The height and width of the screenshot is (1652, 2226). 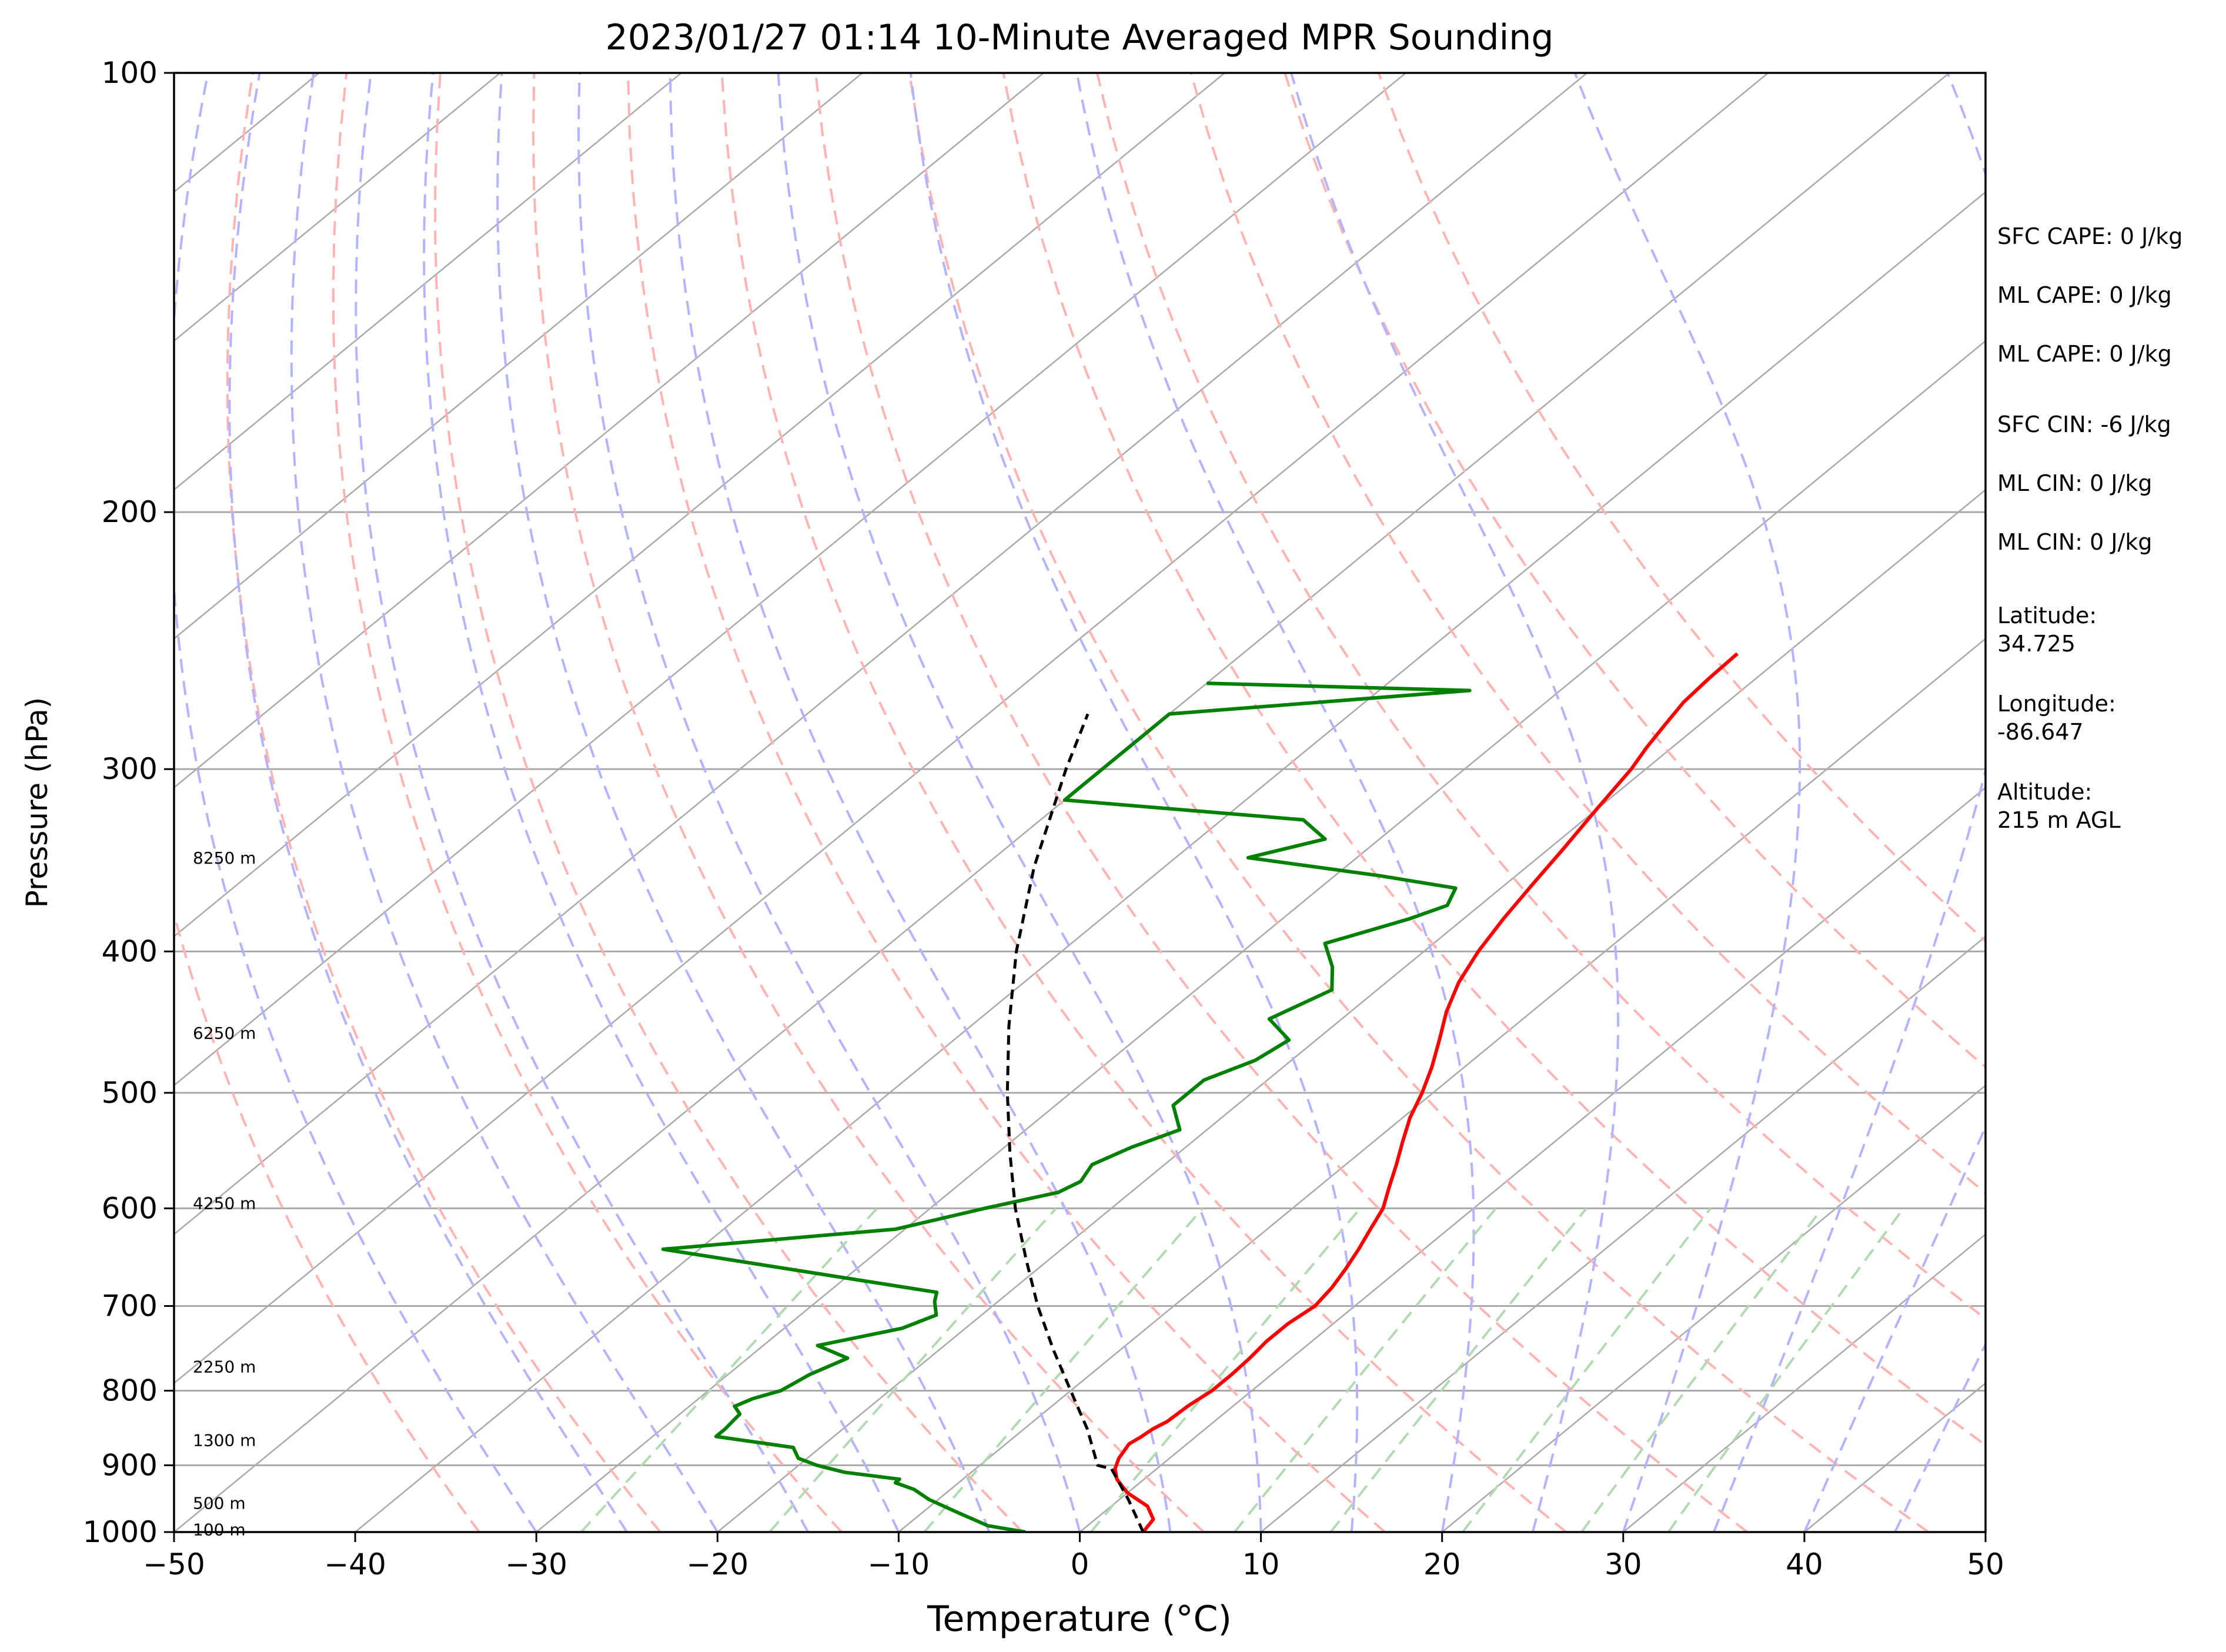 I want to click on x-axis-ticks: −50 −40 −30 −20 −10 0 10 20 30 40 50, so click(x=1074, y=1556).